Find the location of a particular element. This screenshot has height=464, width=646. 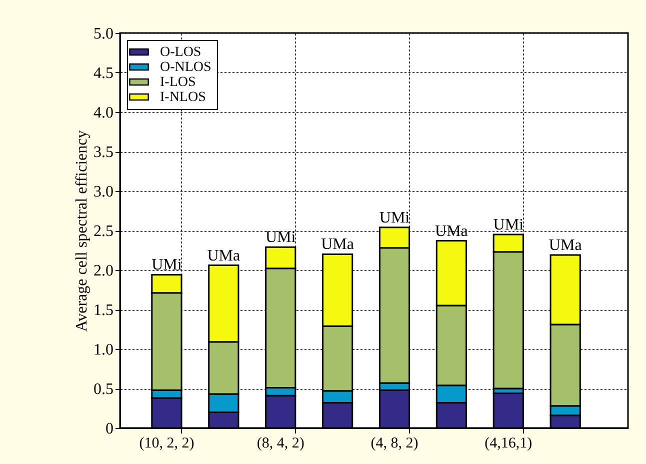

x-tick-label: (4,16,1) is located at coordinates (508, 444).